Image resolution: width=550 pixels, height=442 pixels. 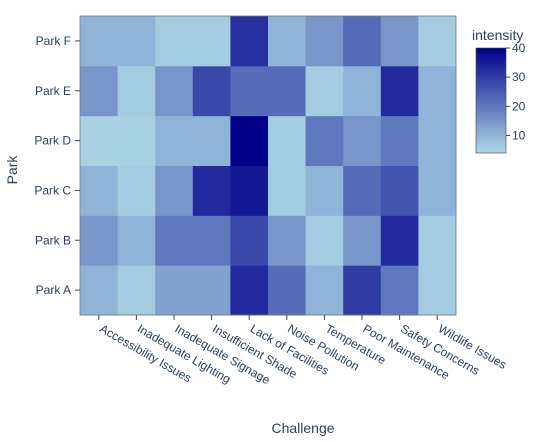 What do you see at coordinates (53, 41) in the screenshot?
I see `y-tick-label: Park F` at bounding box center [53, 41].